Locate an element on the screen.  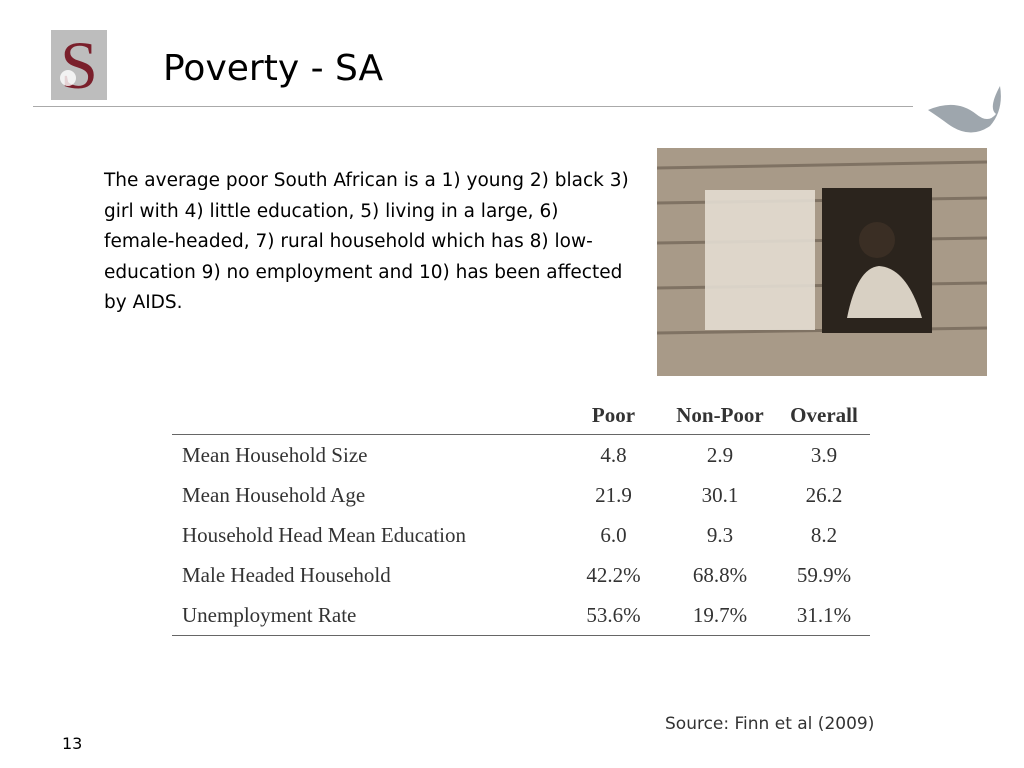
row-label: Male Headed Household is located at coordinates (286, 574).